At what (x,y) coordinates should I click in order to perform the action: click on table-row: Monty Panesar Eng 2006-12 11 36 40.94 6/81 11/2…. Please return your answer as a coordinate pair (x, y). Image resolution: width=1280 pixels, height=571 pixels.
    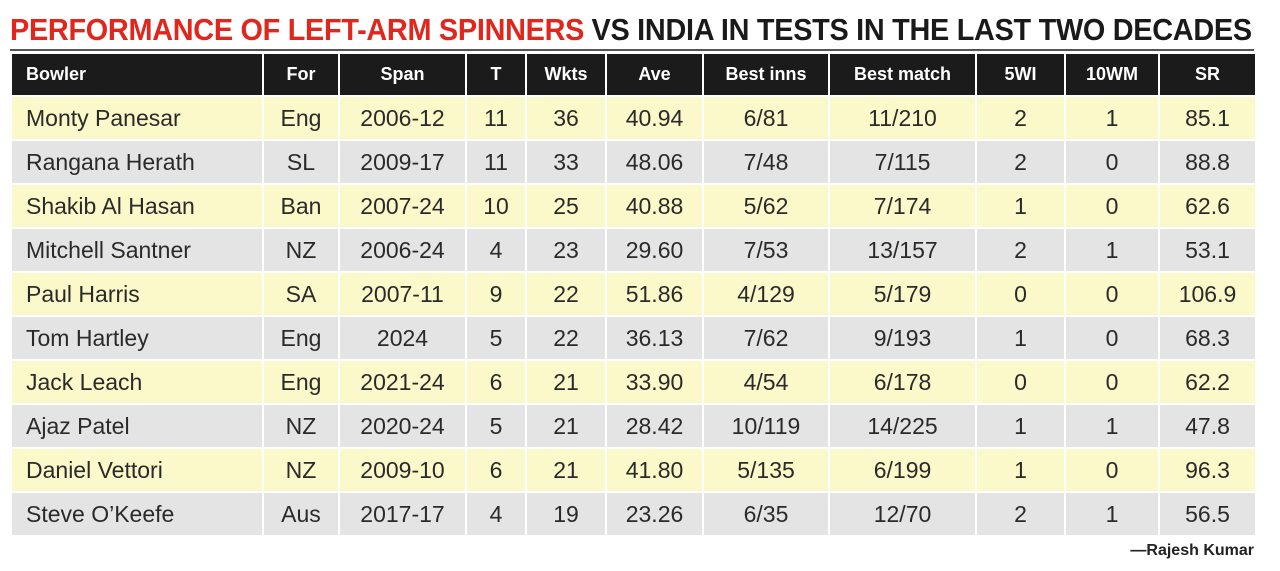
    Looking at the image, I should click on (633, 118).